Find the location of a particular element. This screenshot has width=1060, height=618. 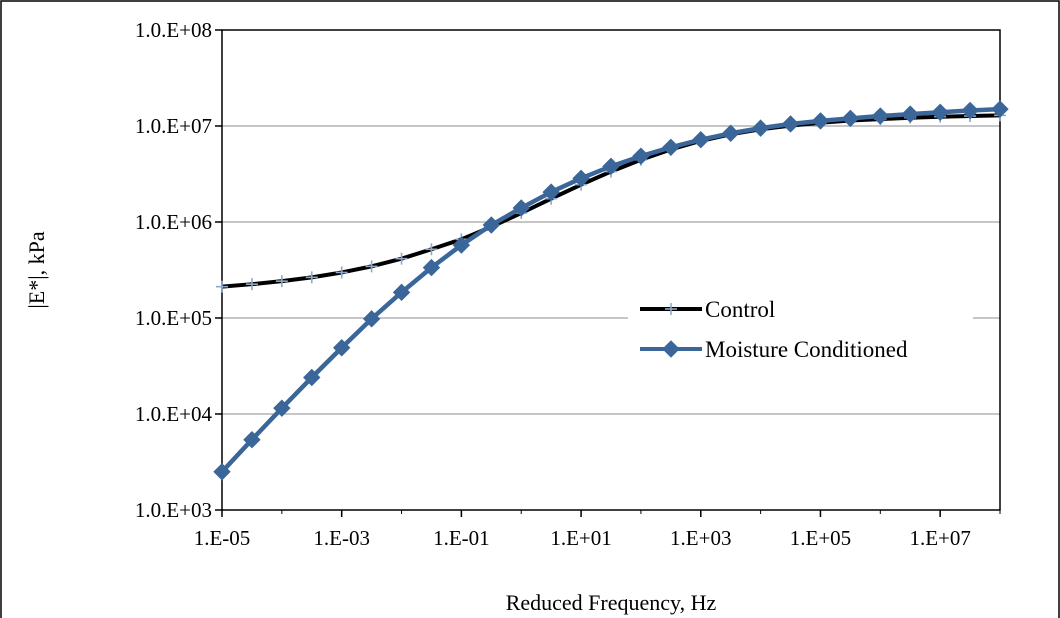

legend: Control Moisture Conditioned is located at coordinates (800, 333).